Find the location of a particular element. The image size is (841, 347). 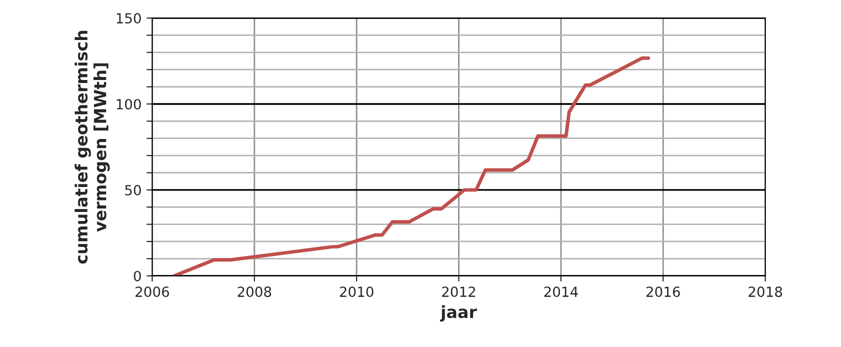

y-tick-label: 100 is located at coordinates (128, 104).